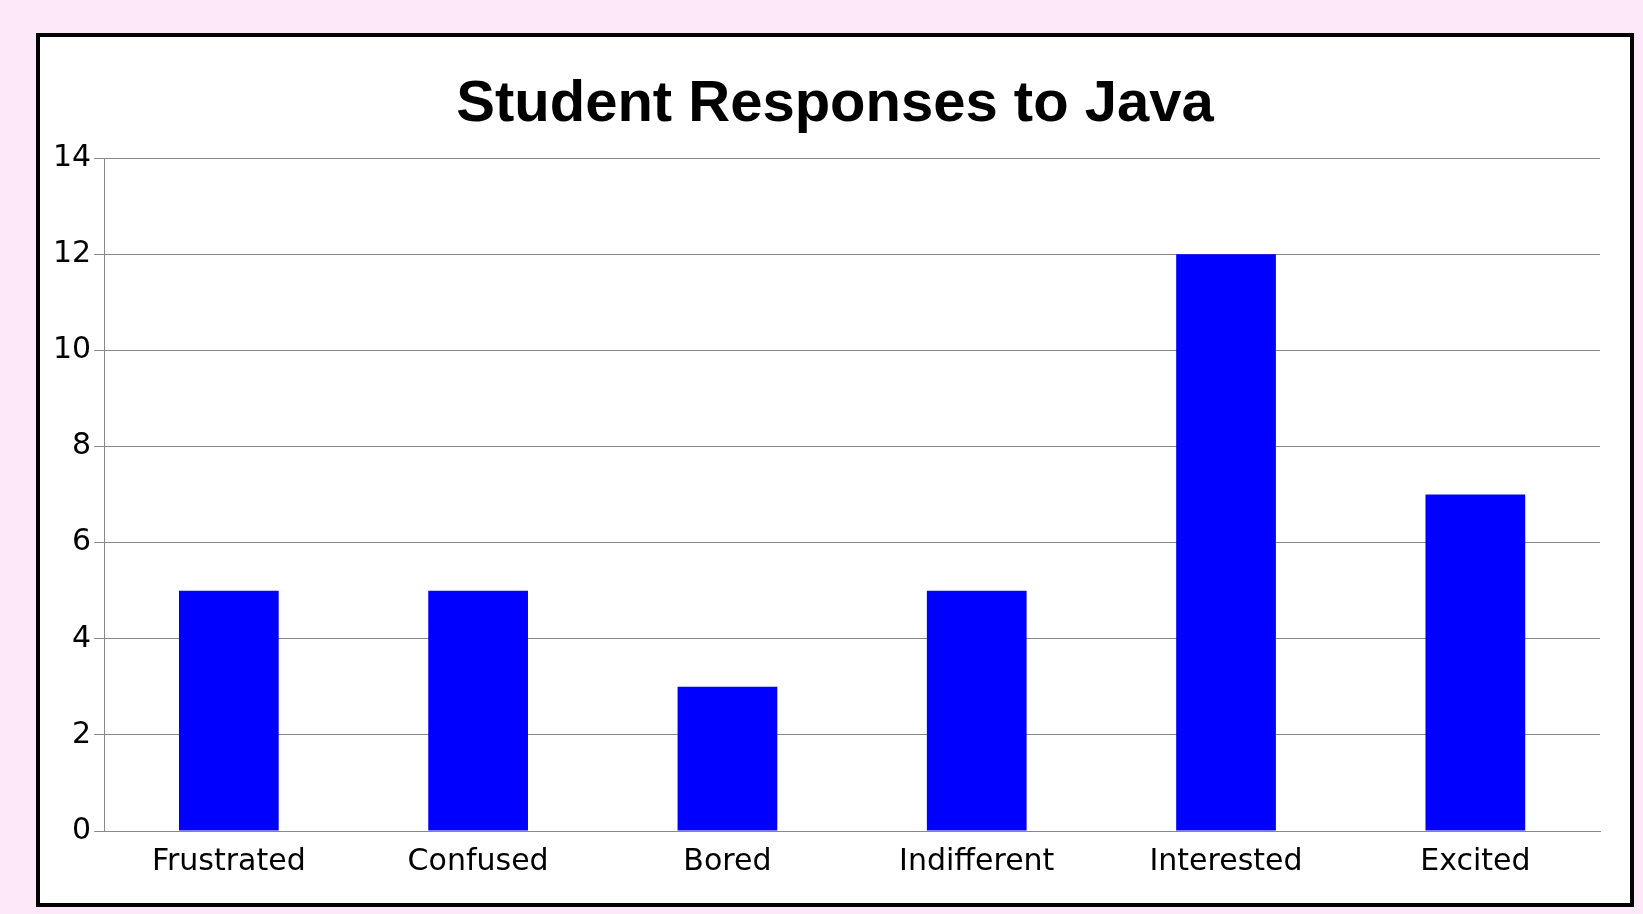 This screenshot has width=1643, height=914. Describe the element at coordinates (835, 101) in the screenshot. I see `chart-title: Student Responses to Java` at that location.